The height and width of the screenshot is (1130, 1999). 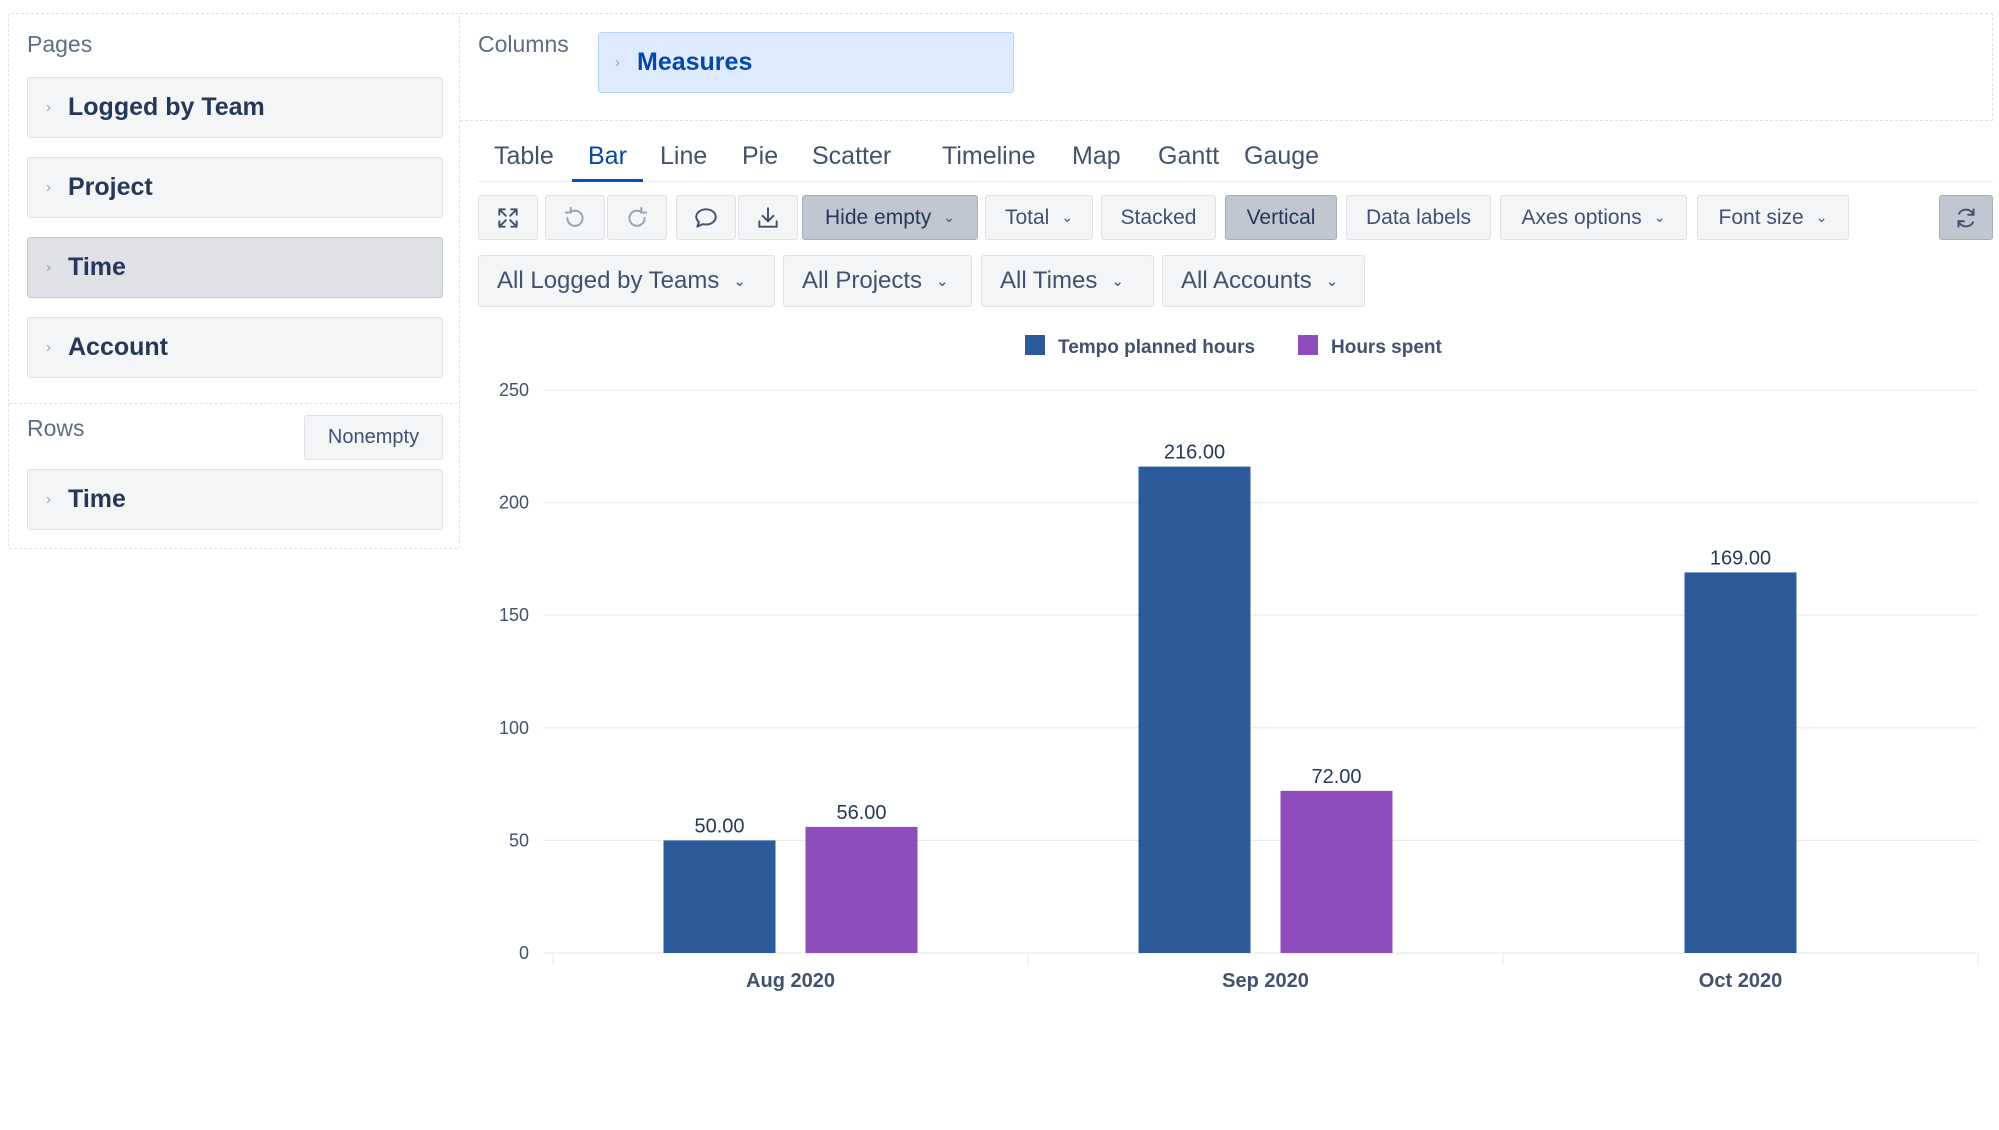 I want to click on y-tick-label: 50, so click(x=519, y=840).